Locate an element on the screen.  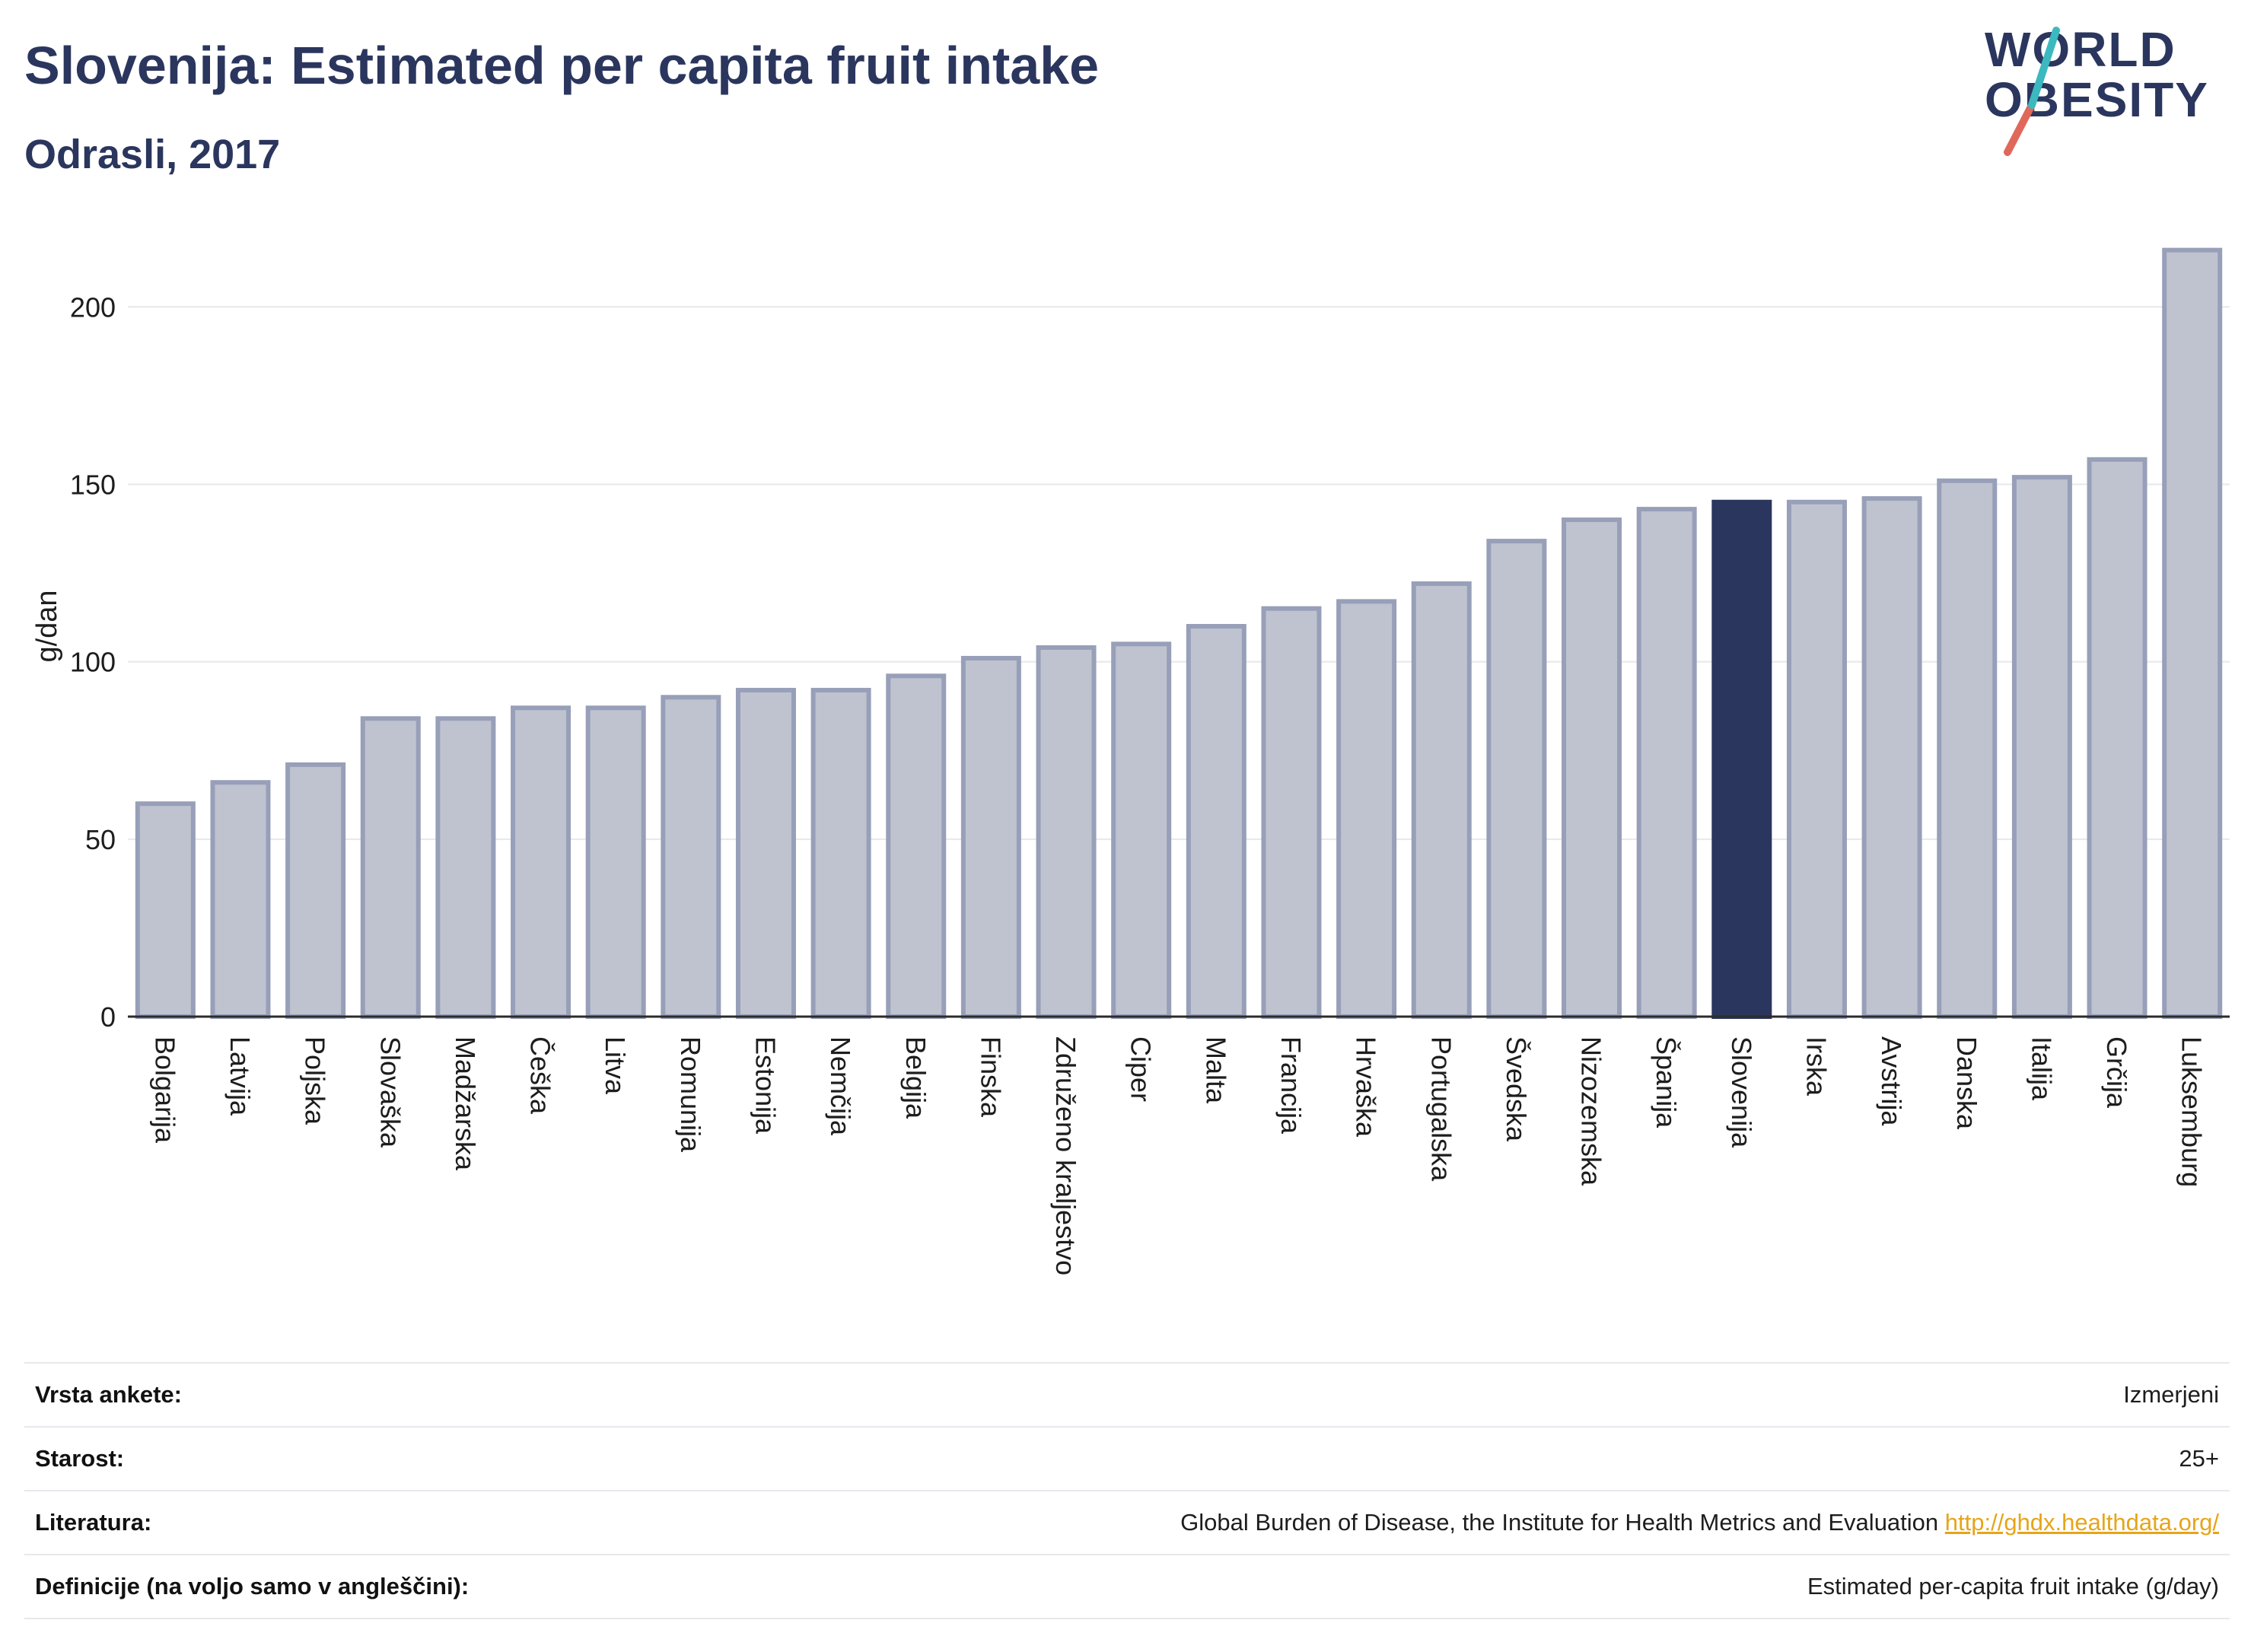
y-axis-title: g/dan is located at coordinates (47, 626).